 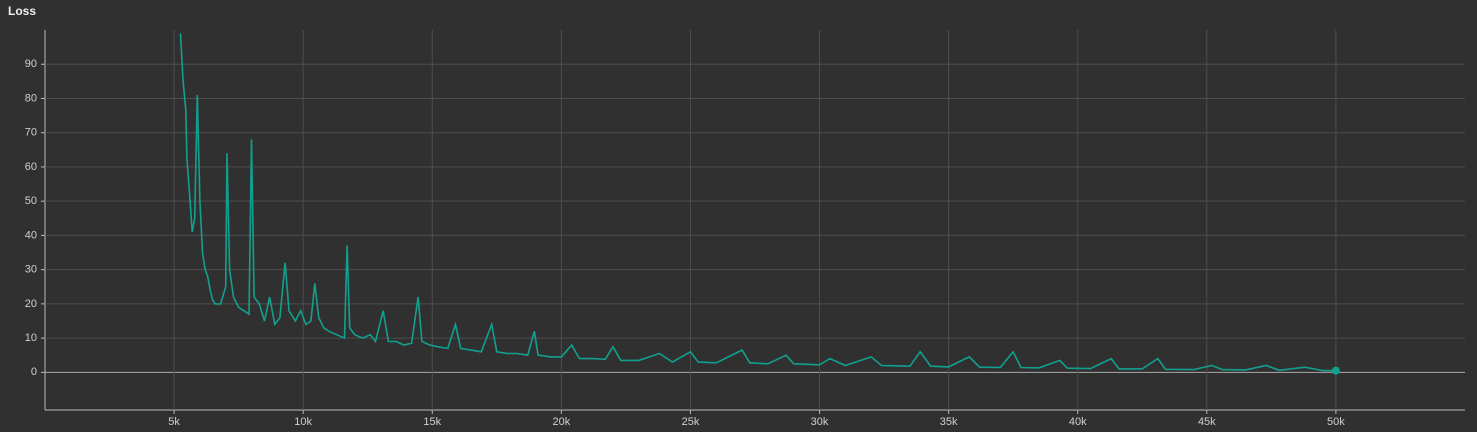 I want to click on y-tick-label: 20, so click(x=31, y=304).